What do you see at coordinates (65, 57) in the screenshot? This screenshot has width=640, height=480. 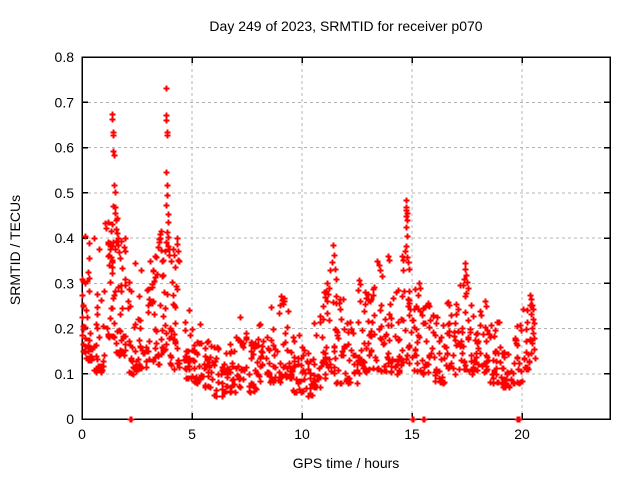 I see `y-tick-label: 0.8` at bounding box center [65, 57].